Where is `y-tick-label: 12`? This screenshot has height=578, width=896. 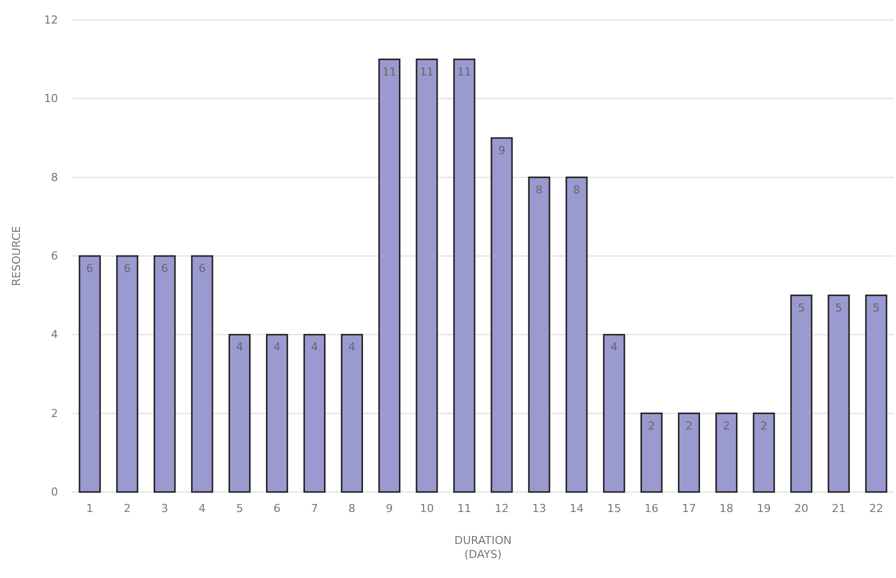
y-tick-label: 12 is located at coordinates (51, 20).